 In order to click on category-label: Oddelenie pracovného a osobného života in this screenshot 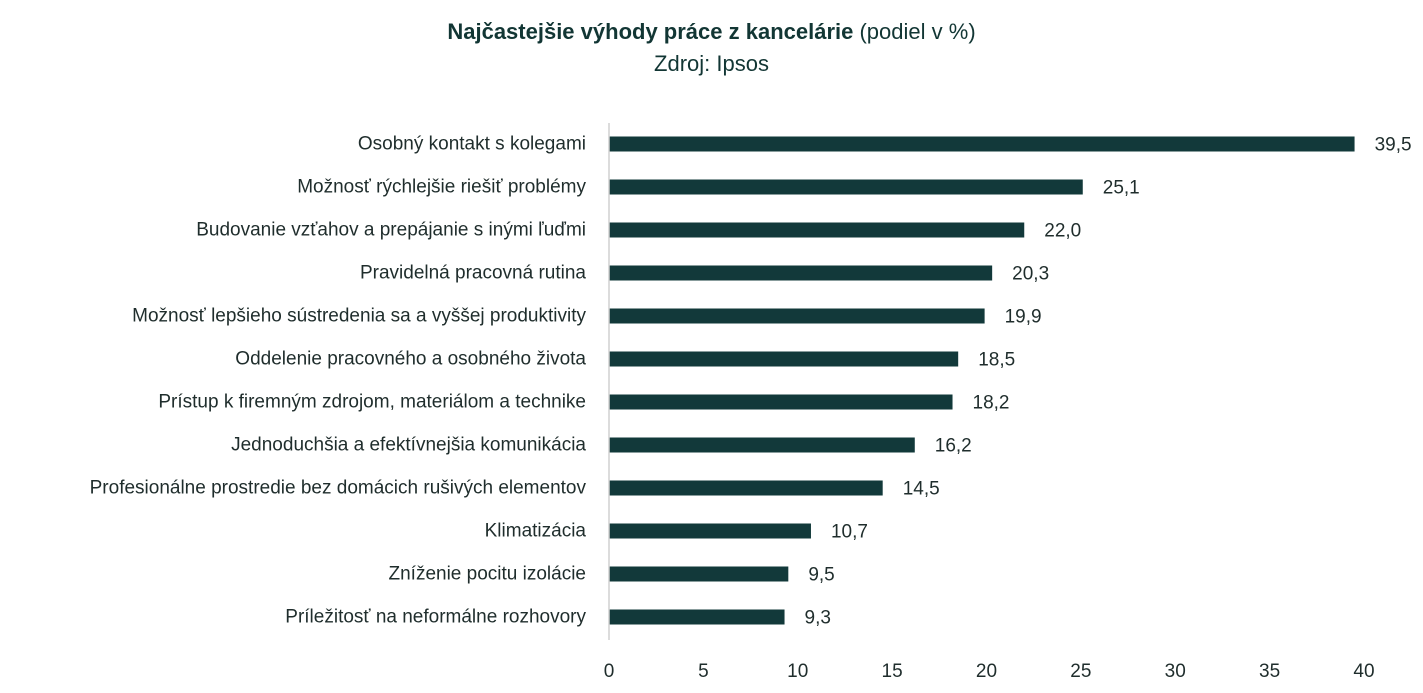, I will do `click(410, 359)`.